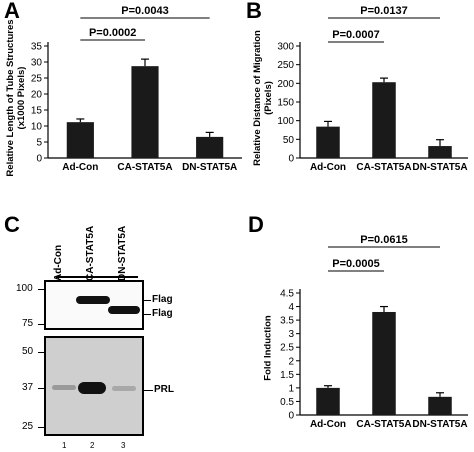  Describe the element at coordinates (287, 375) in the screenshot. I see `y-tick-label-d-3: 1.5` at that location.